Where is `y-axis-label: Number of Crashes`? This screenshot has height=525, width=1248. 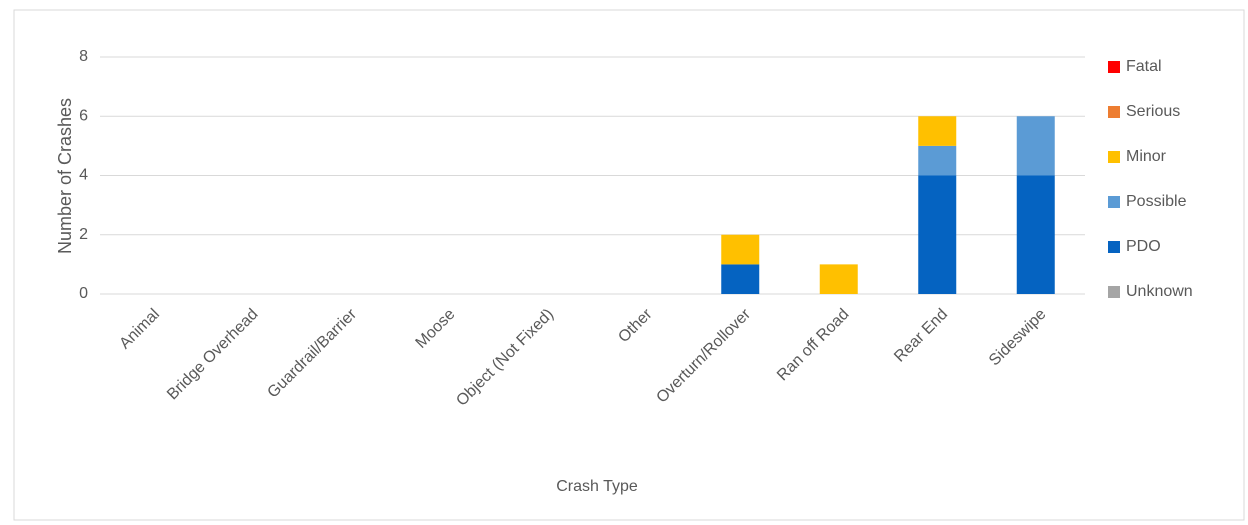
y-axis-label: Number of Crashes is located at coordinates (65, 176).